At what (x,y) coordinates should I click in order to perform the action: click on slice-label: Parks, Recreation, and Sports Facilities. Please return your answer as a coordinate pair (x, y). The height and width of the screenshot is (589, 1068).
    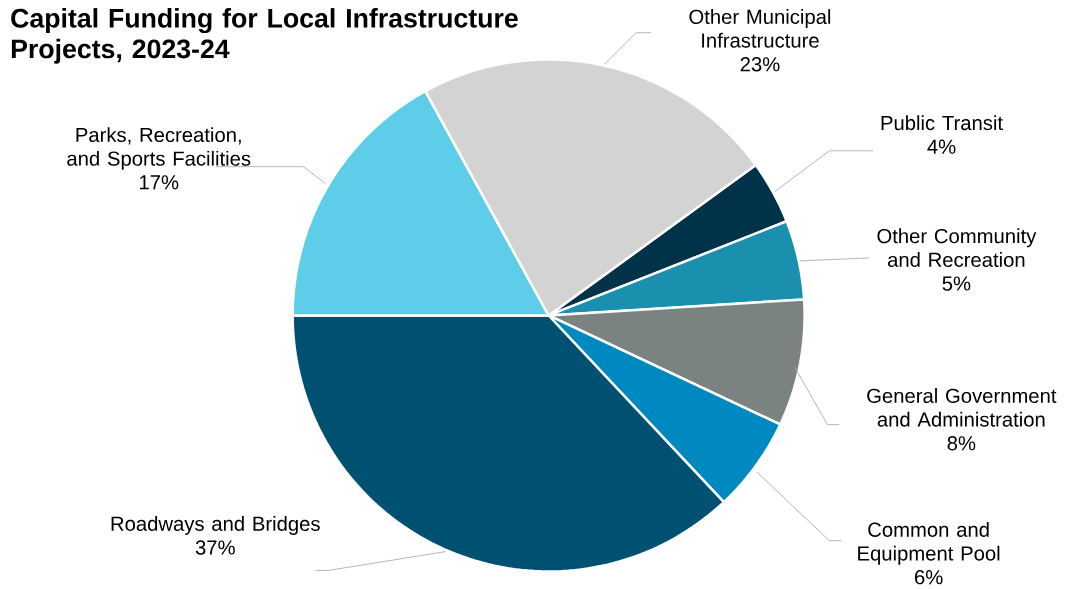
    Looking at the image, I should click on (159, 148).